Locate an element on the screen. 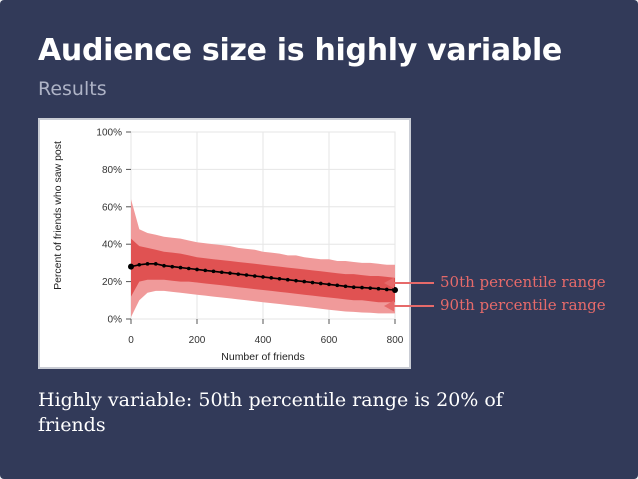 The image size is (638, 479). band-50th-percentile is located at coordinates (263, 270).